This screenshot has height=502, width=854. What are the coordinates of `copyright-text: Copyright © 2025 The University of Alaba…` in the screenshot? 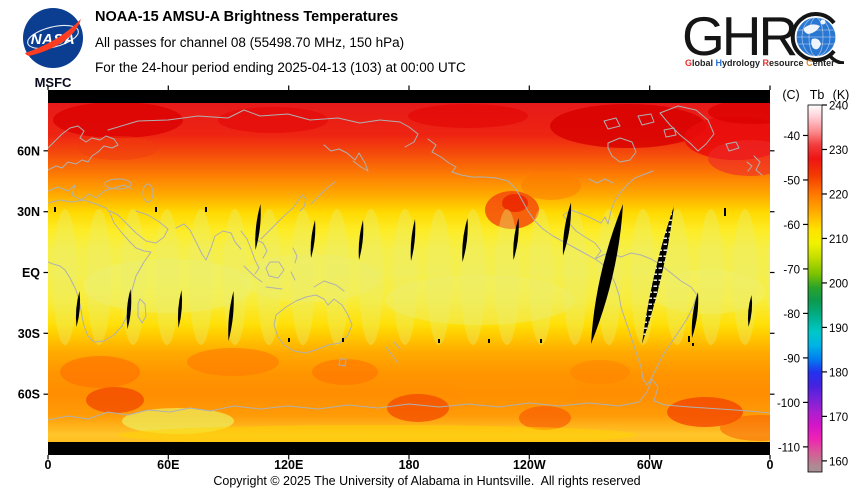 It's located at (427, 481).